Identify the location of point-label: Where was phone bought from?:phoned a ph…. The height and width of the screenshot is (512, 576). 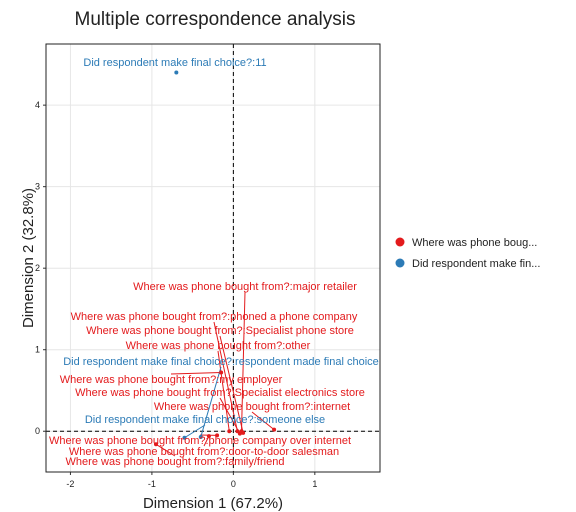
(214, 317).